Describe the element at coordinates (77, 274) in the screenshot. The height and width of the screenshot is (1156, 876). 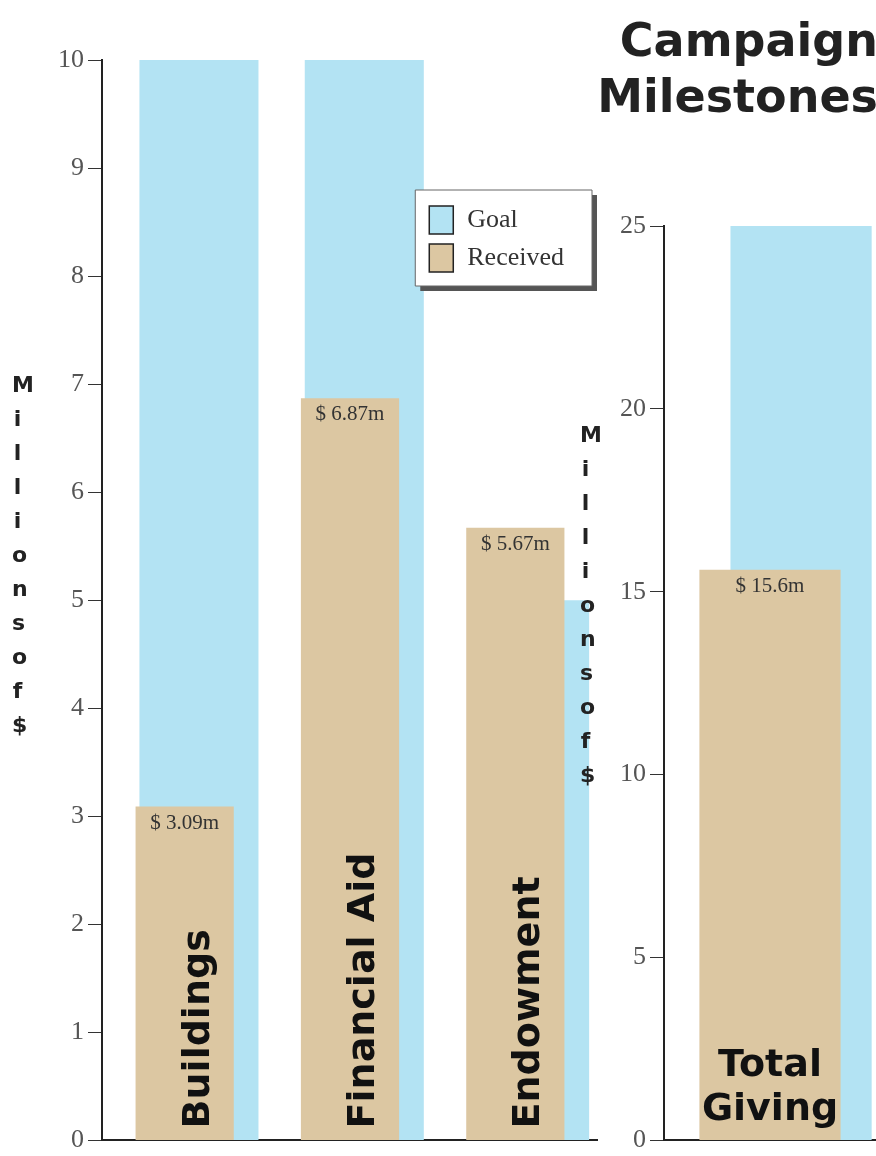
I see `y-tick-label: 8` at that location.